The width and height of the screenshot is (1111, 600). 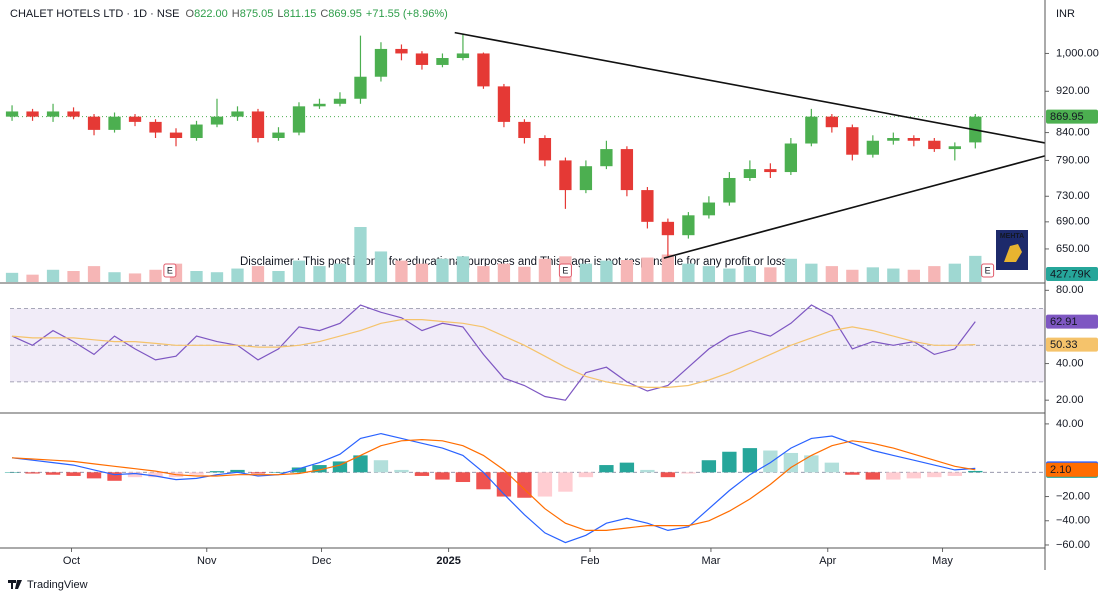 I want to click on event-label: E, so click(x=565, y=270).